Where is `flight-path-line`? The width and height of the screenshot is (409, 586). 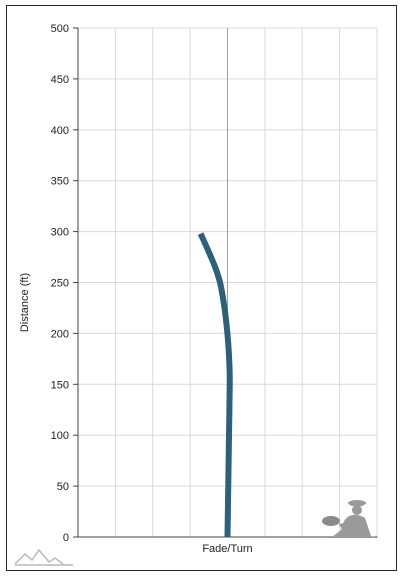
flight-path-line is located at coordinates (215, 385).